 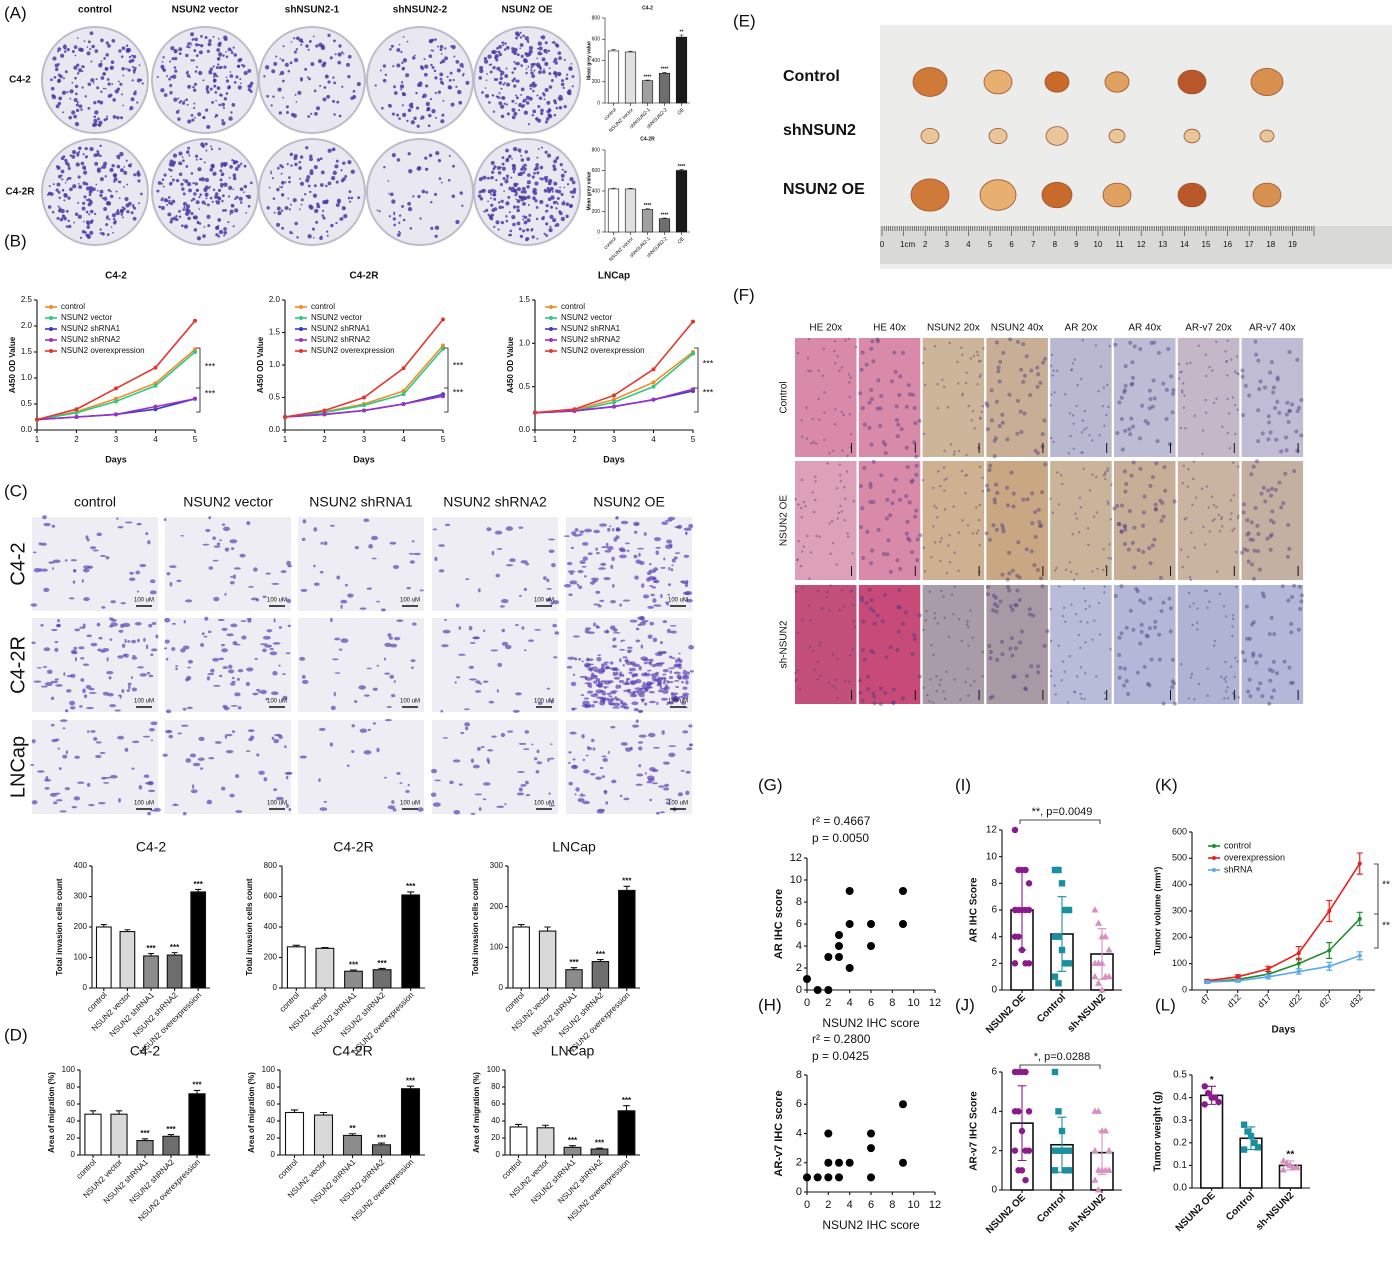 What do you see at coordinates (799, 990) in the screenshot?
I see `y-tick-label: 0` at bounding box center [799, 990].